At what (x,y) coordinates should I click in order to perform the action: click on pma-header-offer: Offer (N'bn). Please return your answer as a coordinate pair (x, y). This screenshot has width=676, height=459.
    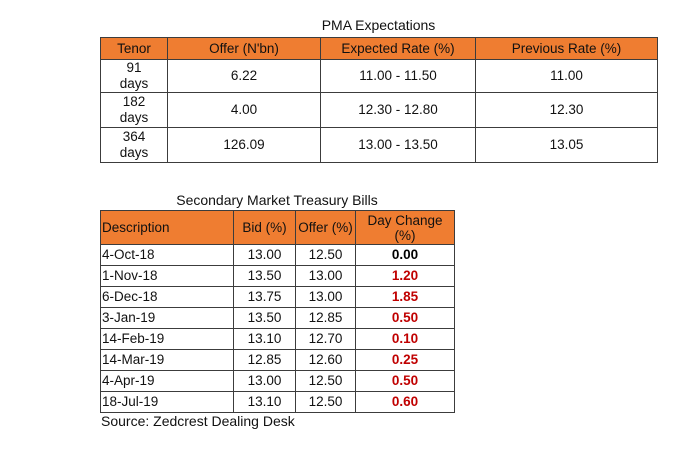
    Looking at the image, I should click on (244, 48).